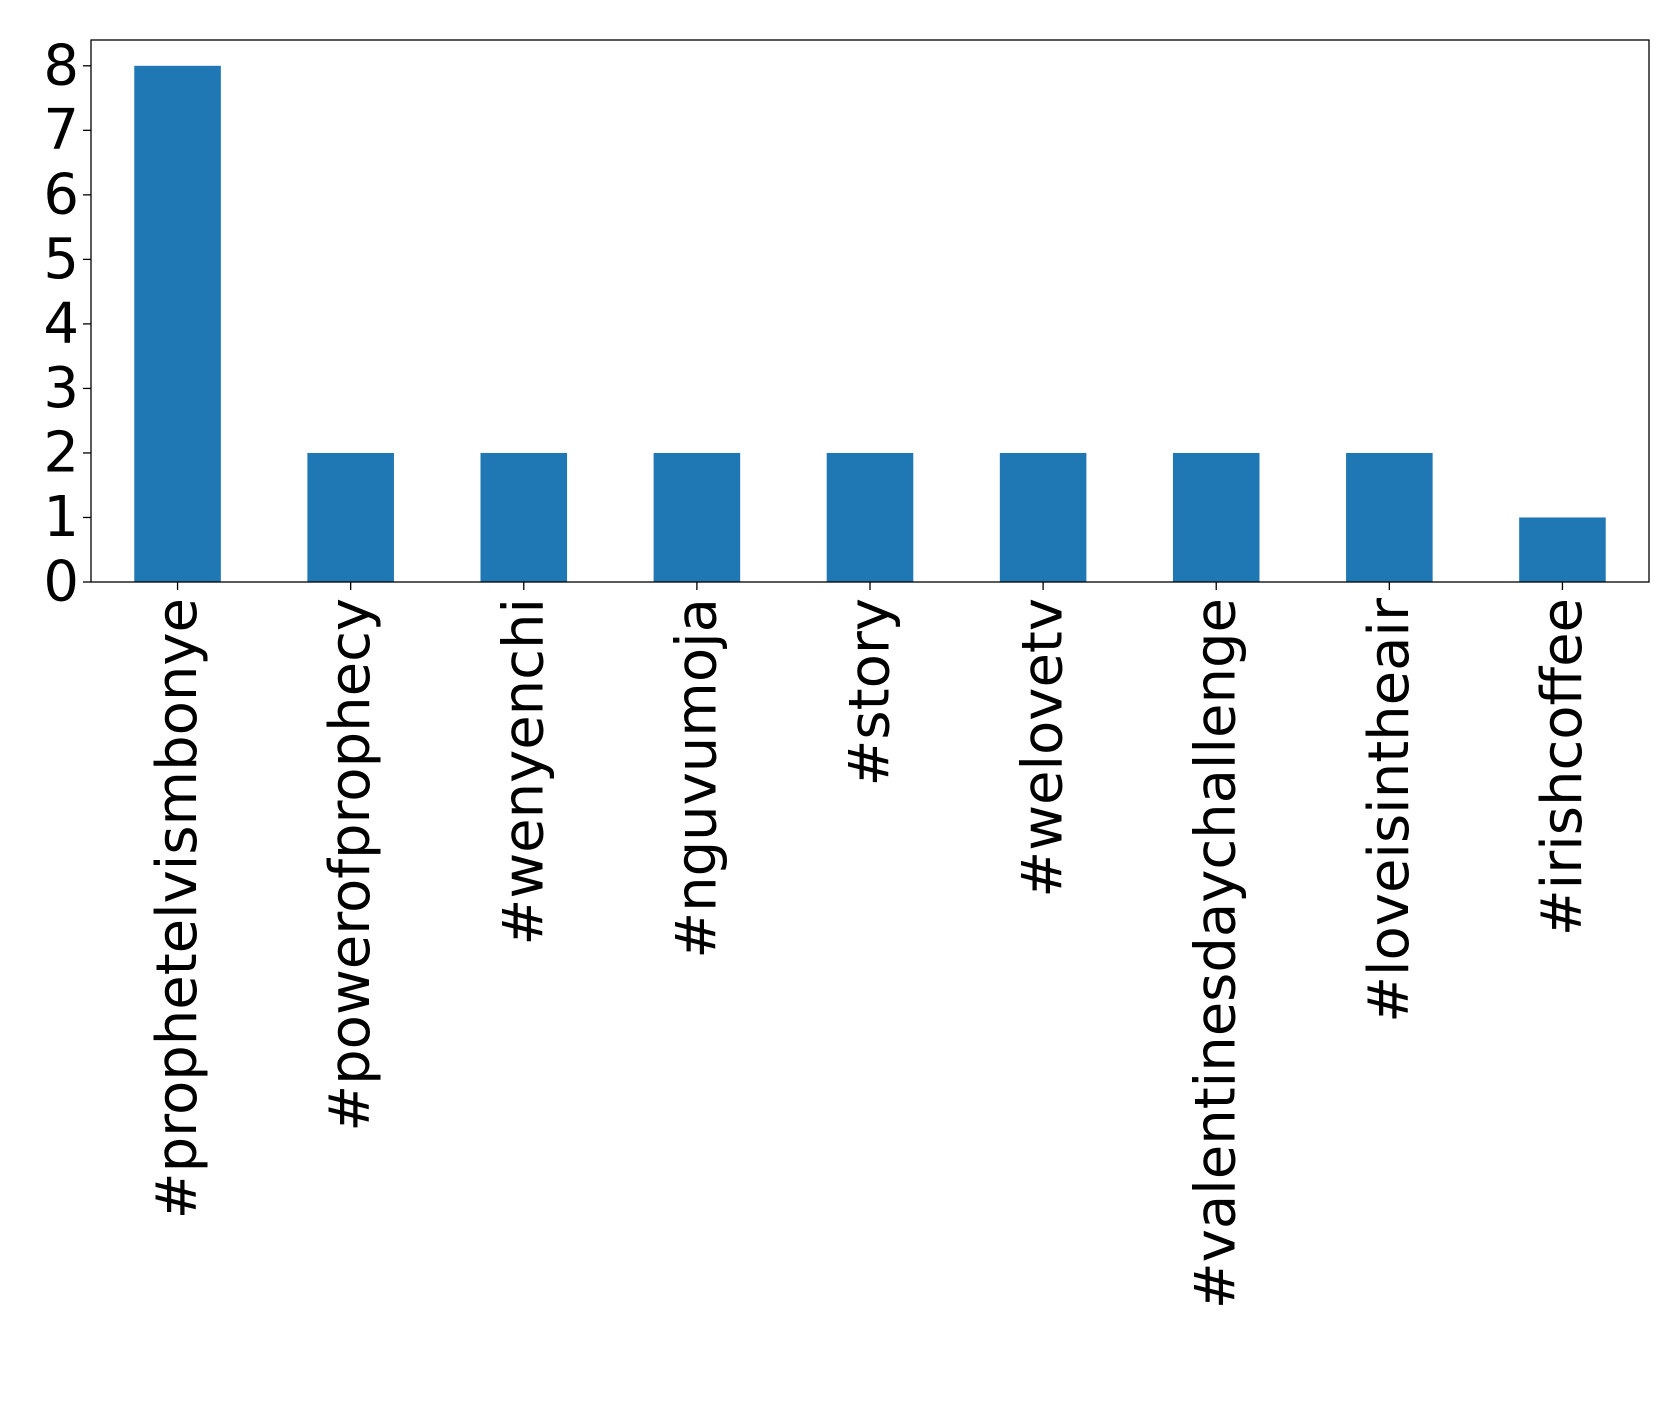 This screenshot has width=1679, height=1422. What do you see at coordinates (1216, 953) in the screenshot?
I see `x-tick-label: #valentinesdaychallenge` at bounding box center [1216, 953].